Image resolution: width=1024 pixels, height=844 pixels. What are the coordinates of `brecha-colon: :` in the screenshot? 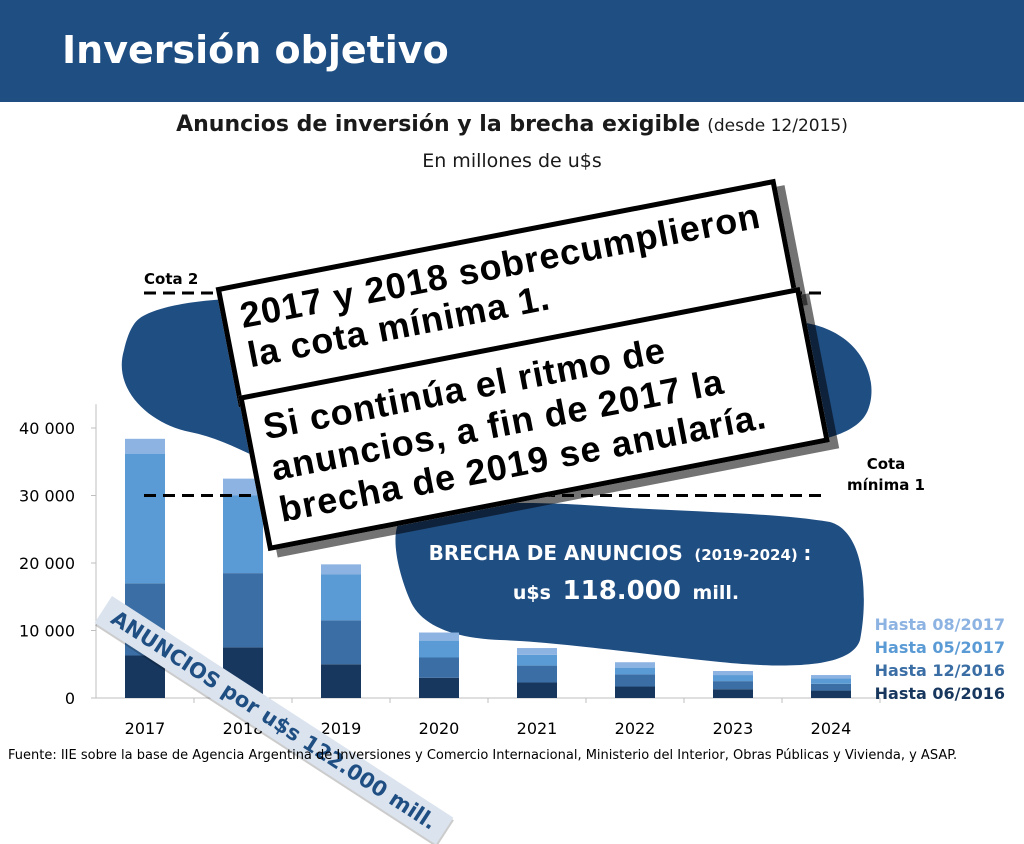 It's located at (807, 553).